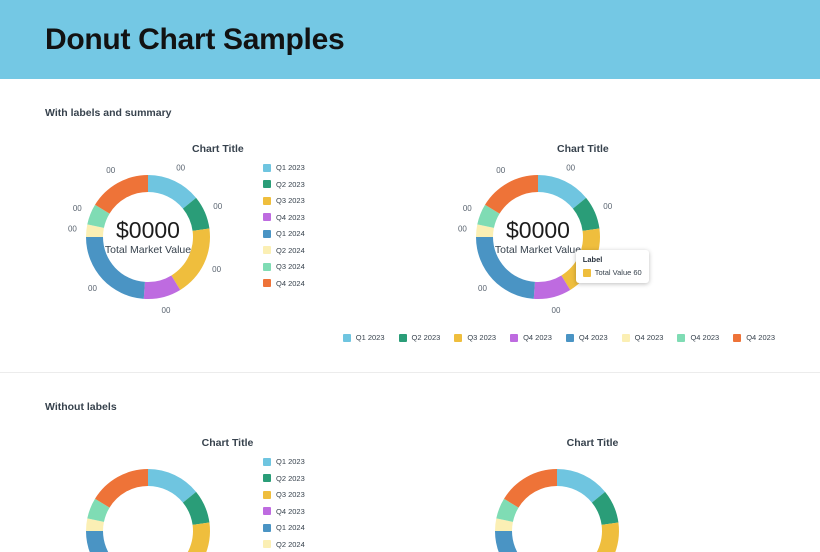  Describe the element at coordinates (148, 230) in the screenshot. I see `donut-center-value: $0000` at that location.